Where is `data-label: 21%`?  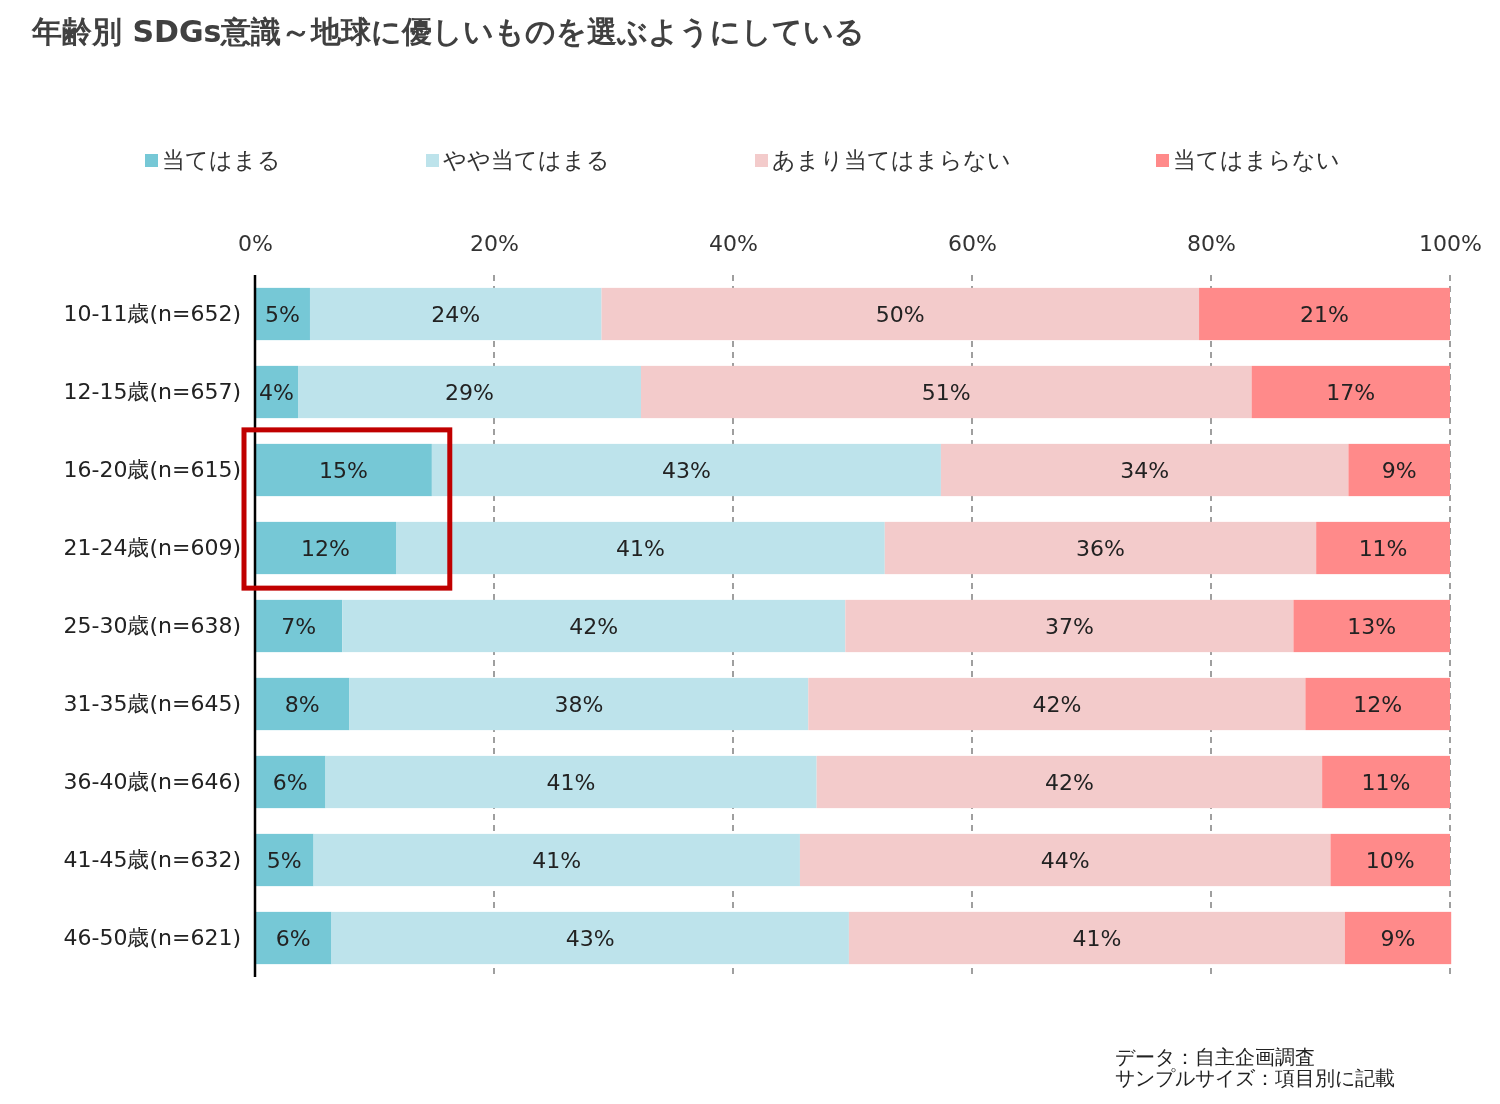
data-label: 21% is located at coordinates (1324, 314).